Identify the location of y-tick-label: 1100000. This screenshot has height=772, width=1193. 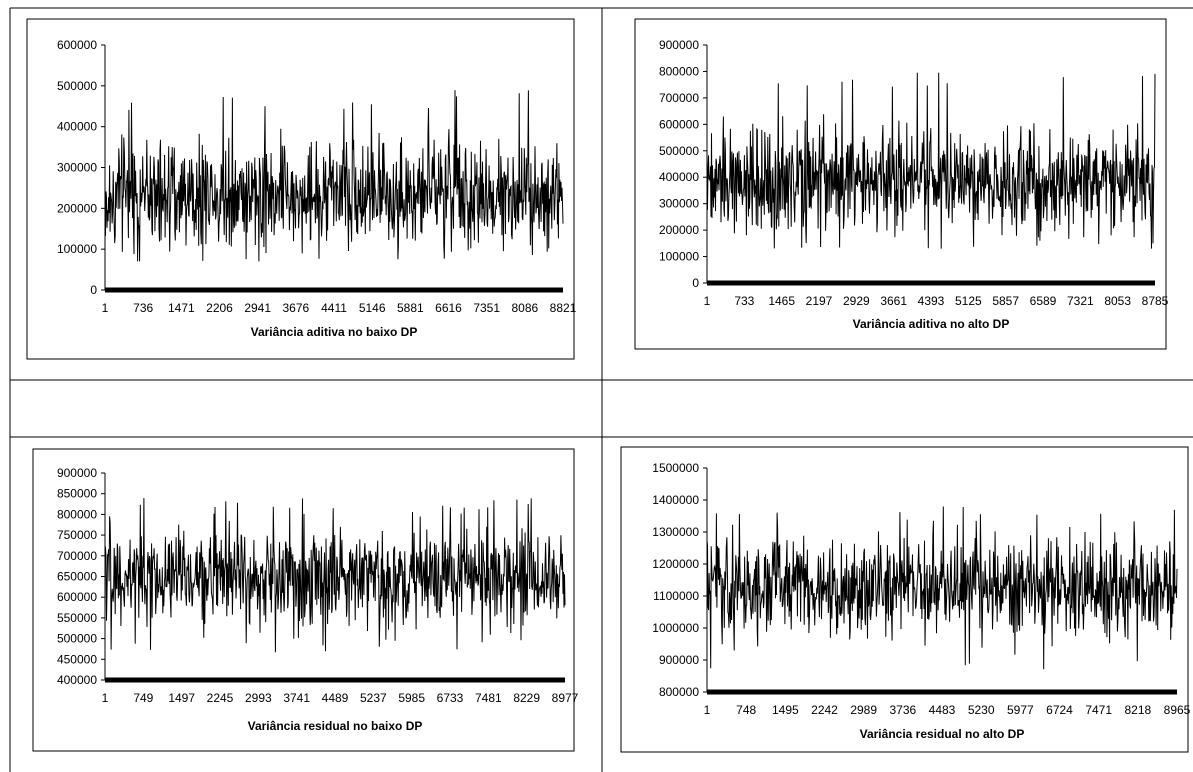
(676, 596).